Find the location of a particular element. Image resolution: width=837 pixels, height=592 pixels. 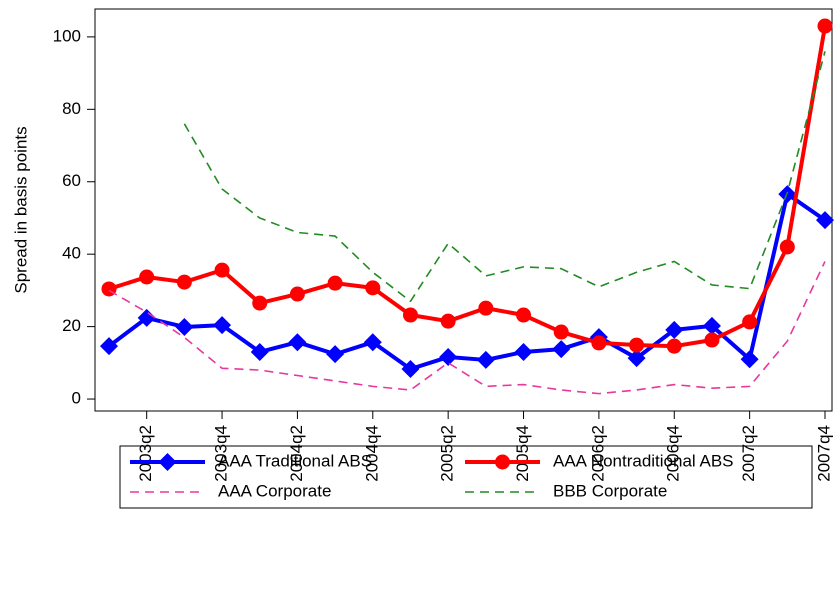

y-tick-label: 80 is located at coordinates (71, 108).